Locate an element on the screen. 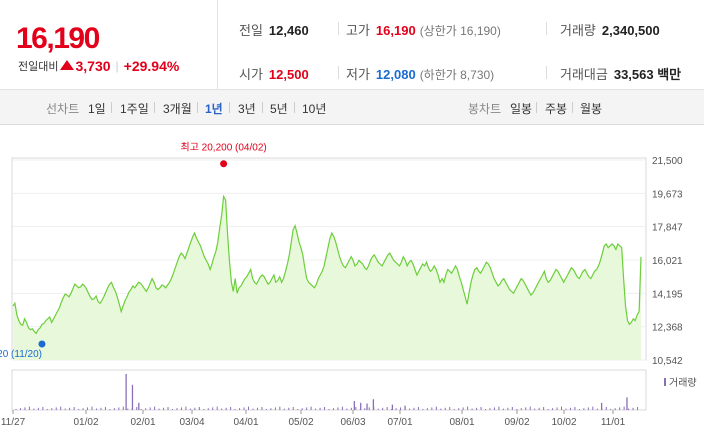  change-value: 3,730 is located at coordinates (93, 66).